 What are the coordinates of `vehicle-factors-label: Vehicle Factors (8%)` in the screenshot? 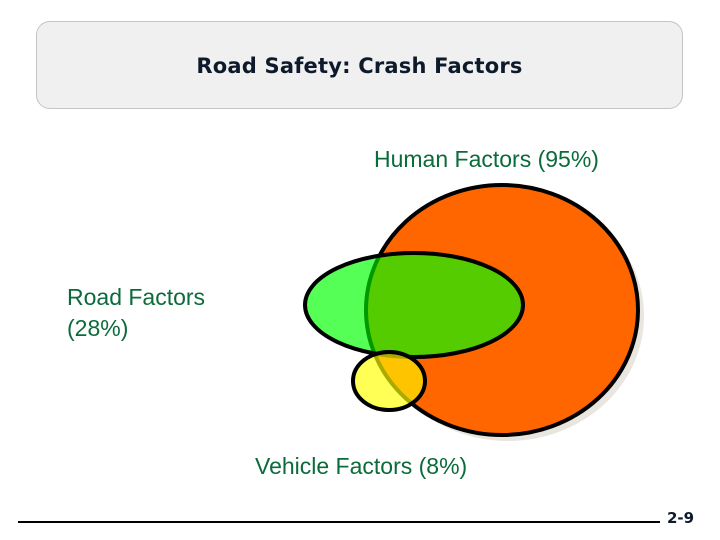 It's located at (361, 466).